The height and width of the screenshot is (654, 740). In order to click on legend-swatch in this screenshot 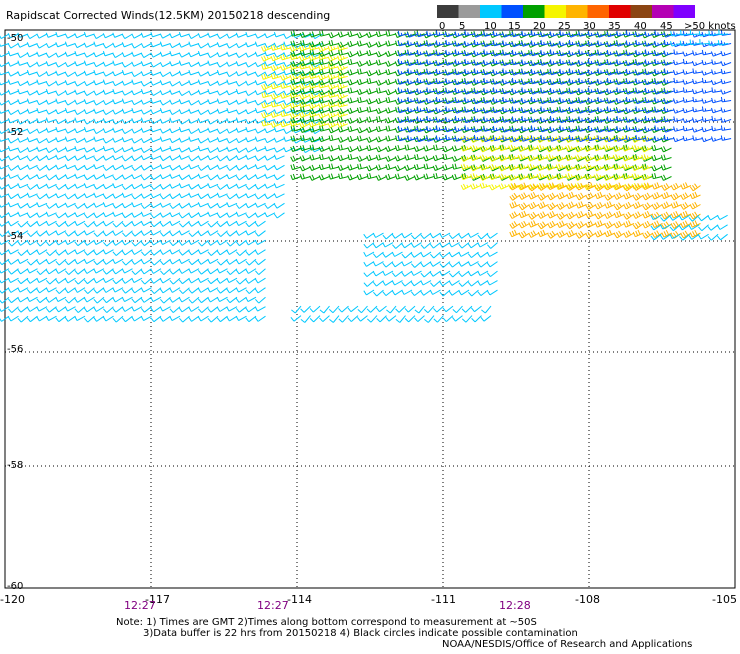, I will do `click(684, 11)`.